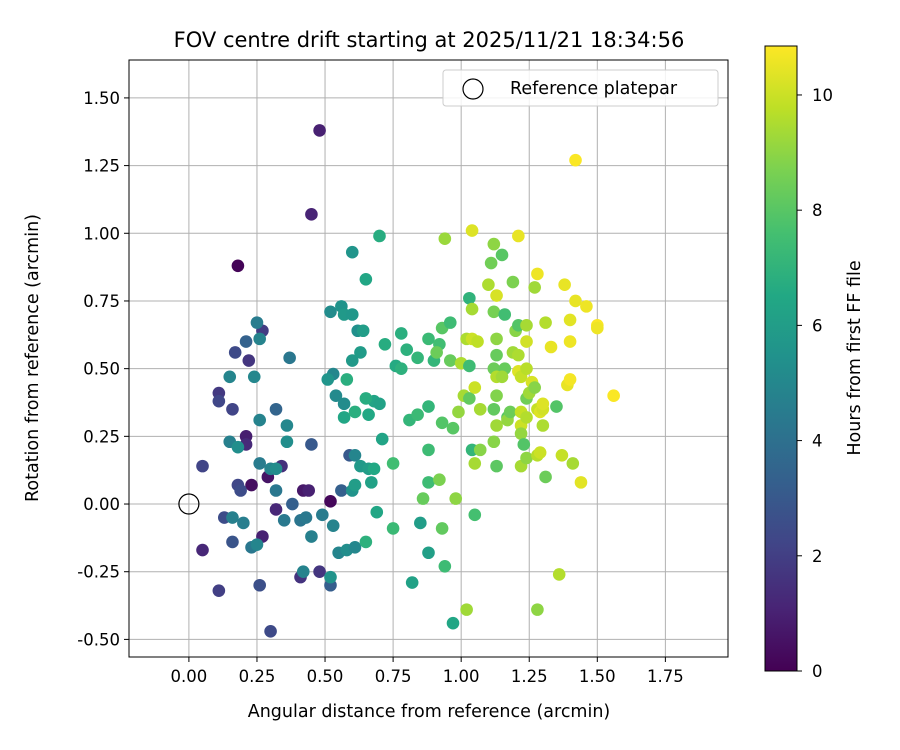 Image resolution: width=900 pixels, height=750 pixels. Describe the element at coordinates (815, 383) in the screenshot. I see `colorbar-ticks: 0 2 4 6 8 10` at that location.